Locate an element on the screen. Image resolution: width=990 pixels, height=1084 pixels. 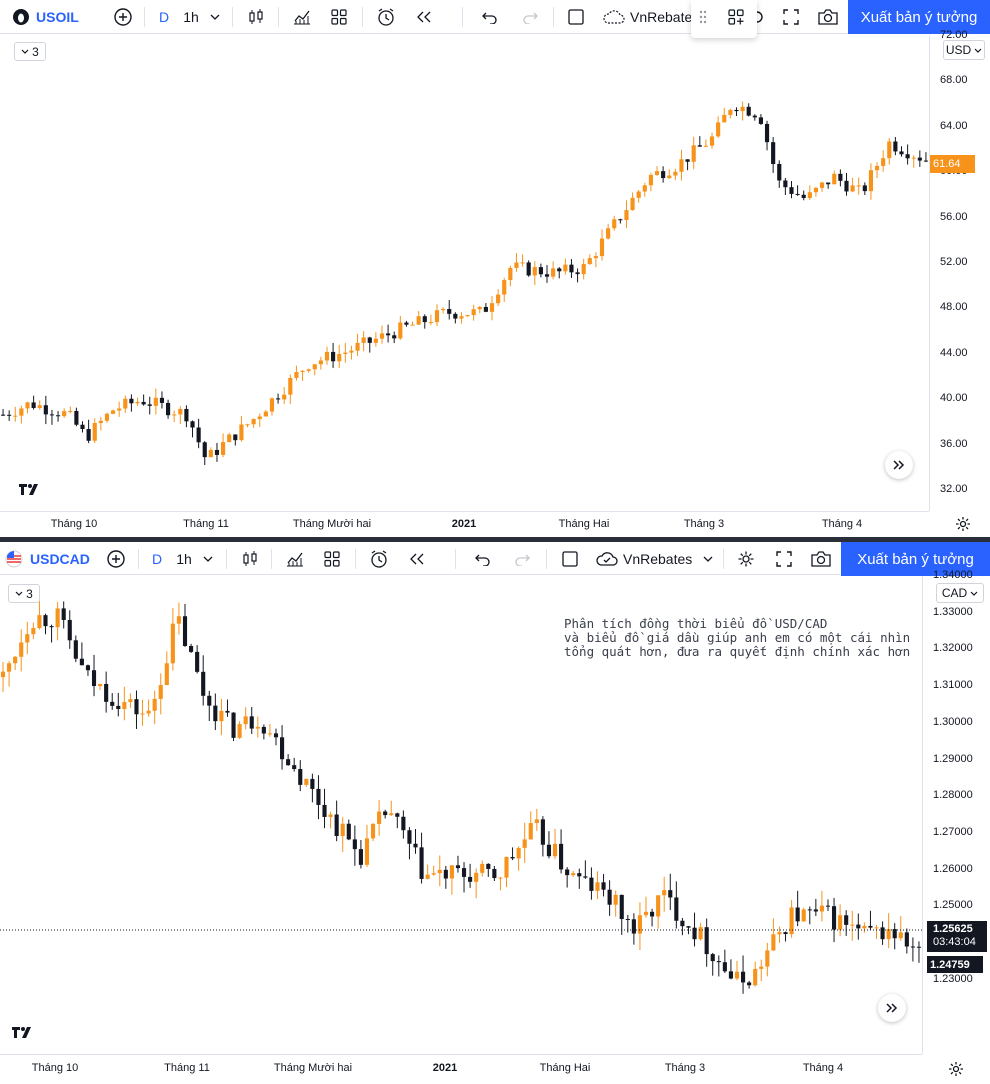
price-line-tag: 1.25625 03:43:04 is located at coordinates (957, 937).